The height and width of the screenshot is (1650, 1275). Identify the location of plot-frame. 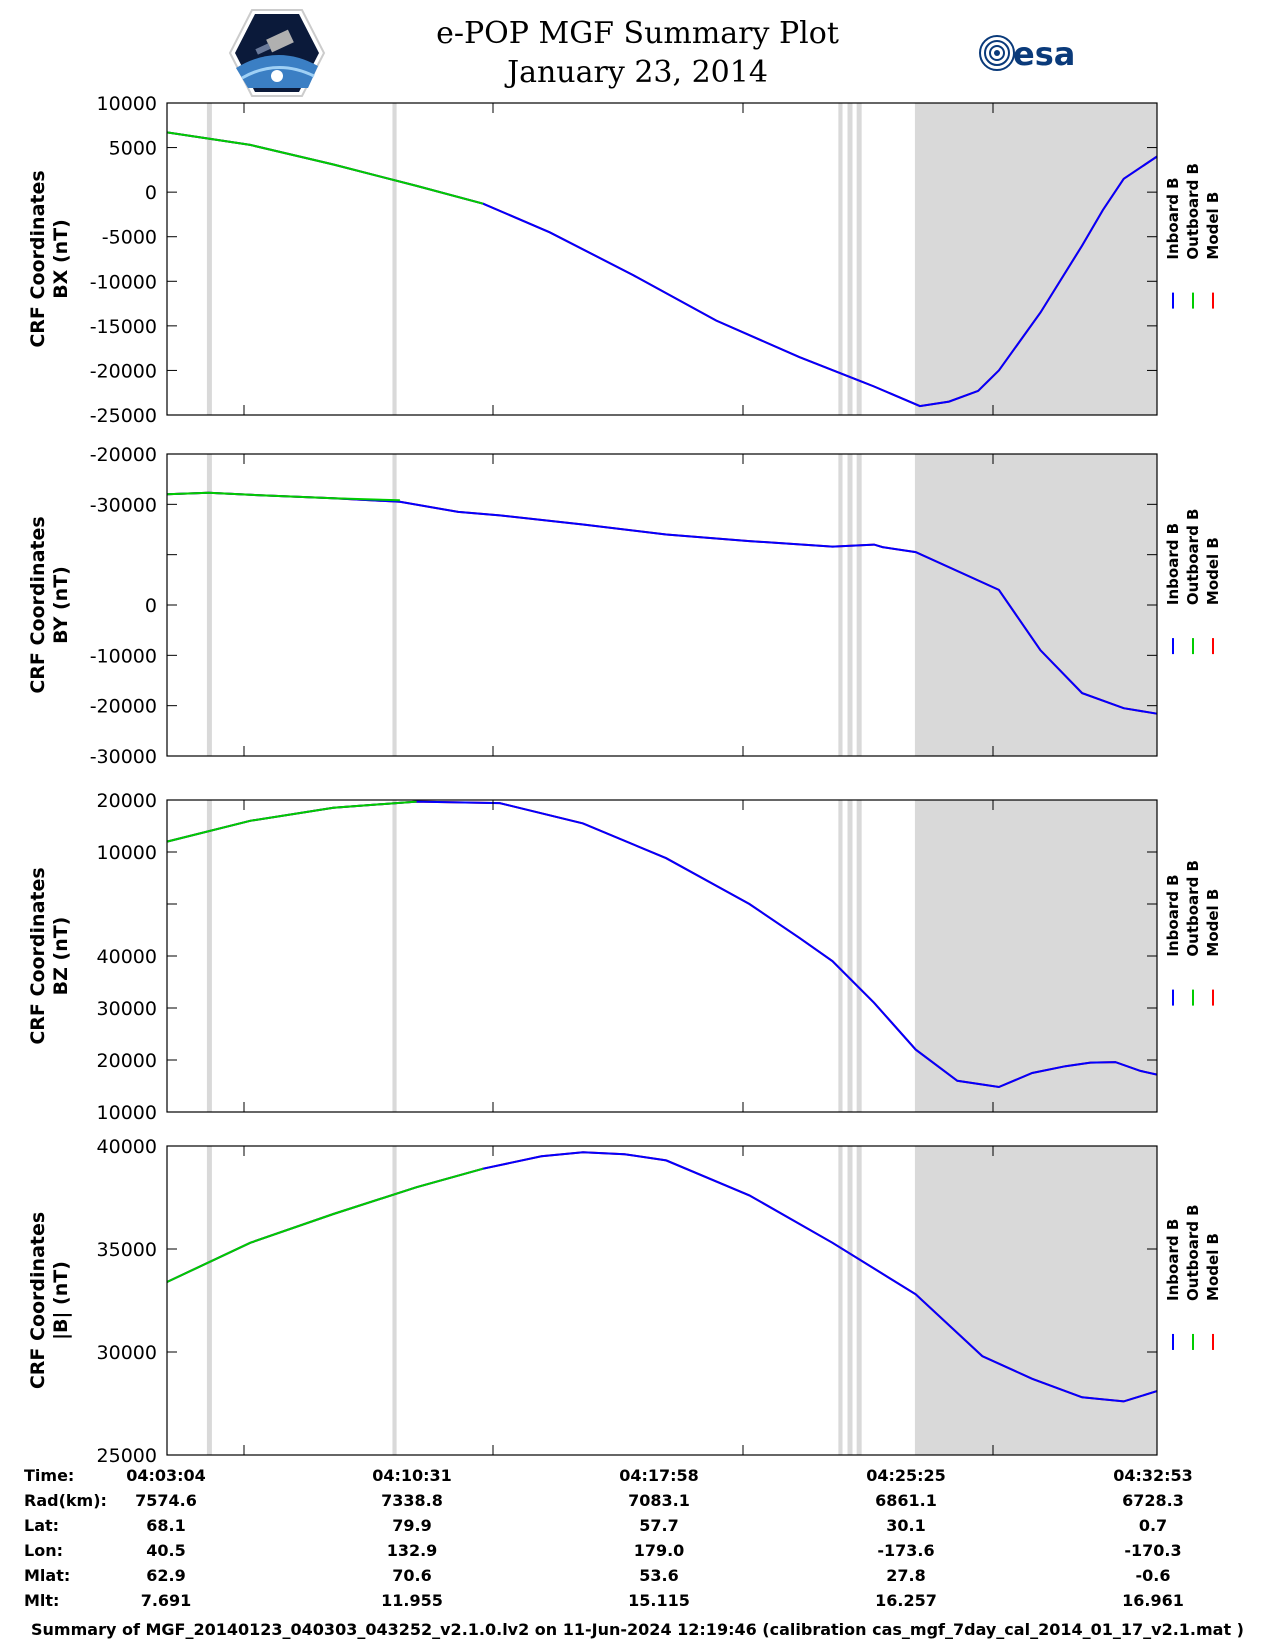
(662, 1300).